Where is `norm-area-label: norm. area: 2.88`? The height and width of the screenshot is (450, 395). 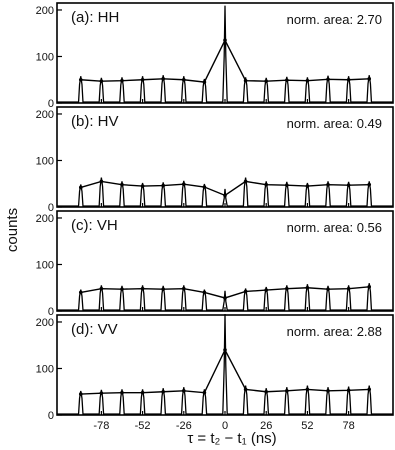
norm-area-label: norm. area: 2.88 is located at coordinates (334, 331).